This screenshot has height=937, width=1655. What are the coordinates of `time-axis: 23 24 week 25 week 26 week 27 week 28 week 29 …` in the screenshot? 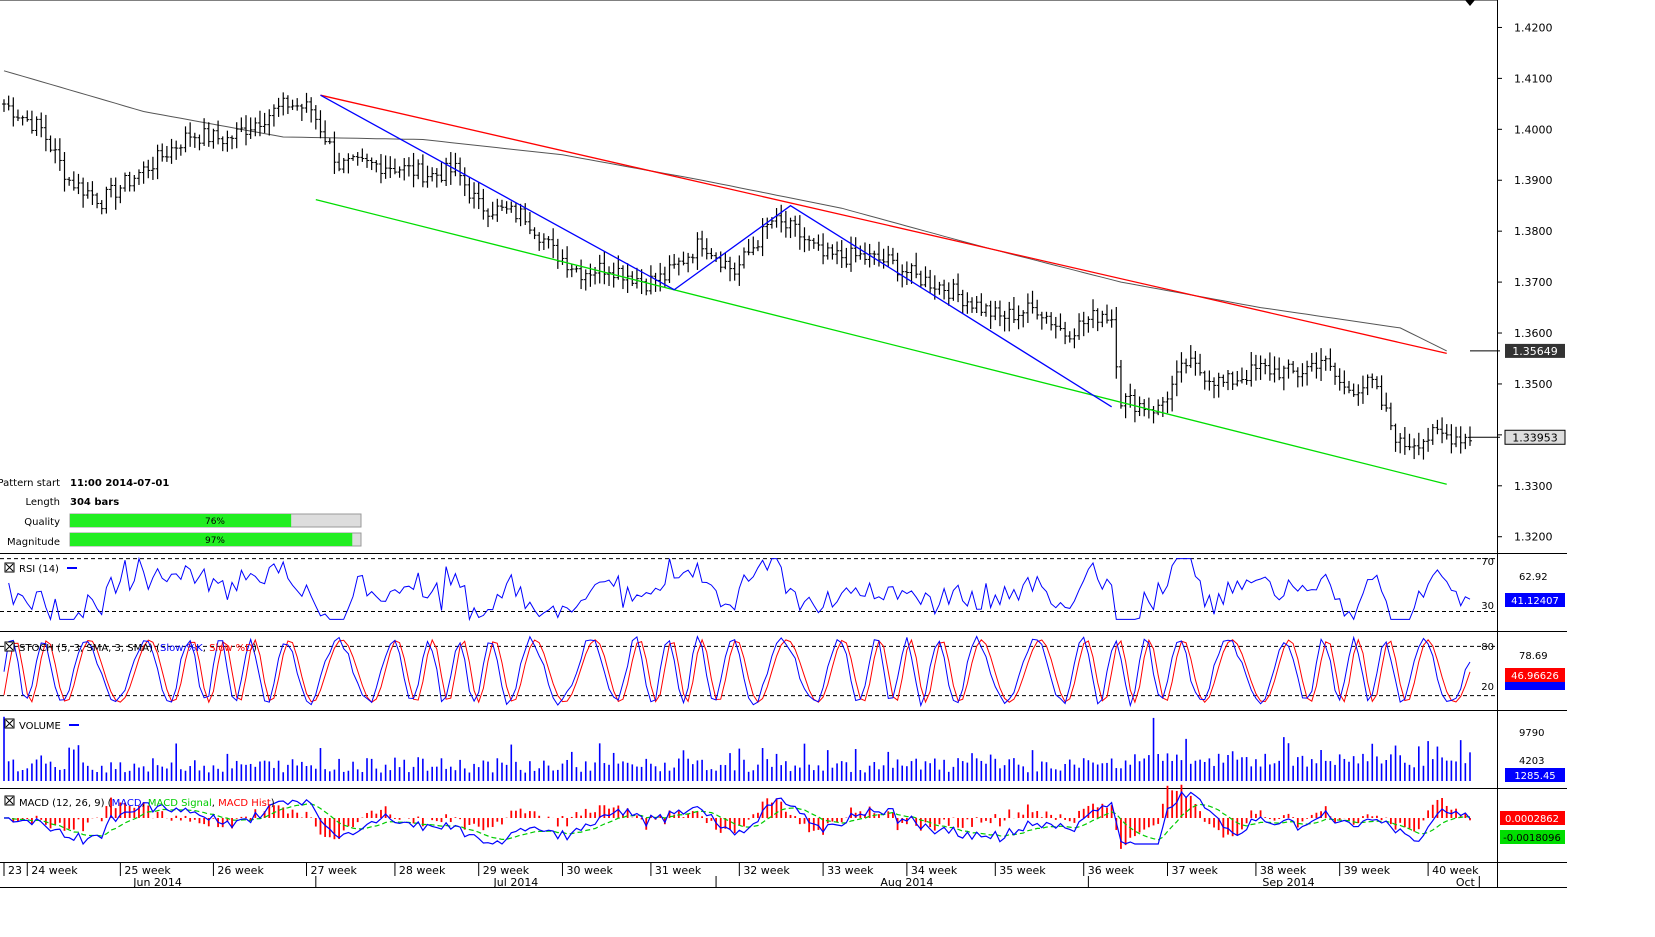 It's located at (741, 875).